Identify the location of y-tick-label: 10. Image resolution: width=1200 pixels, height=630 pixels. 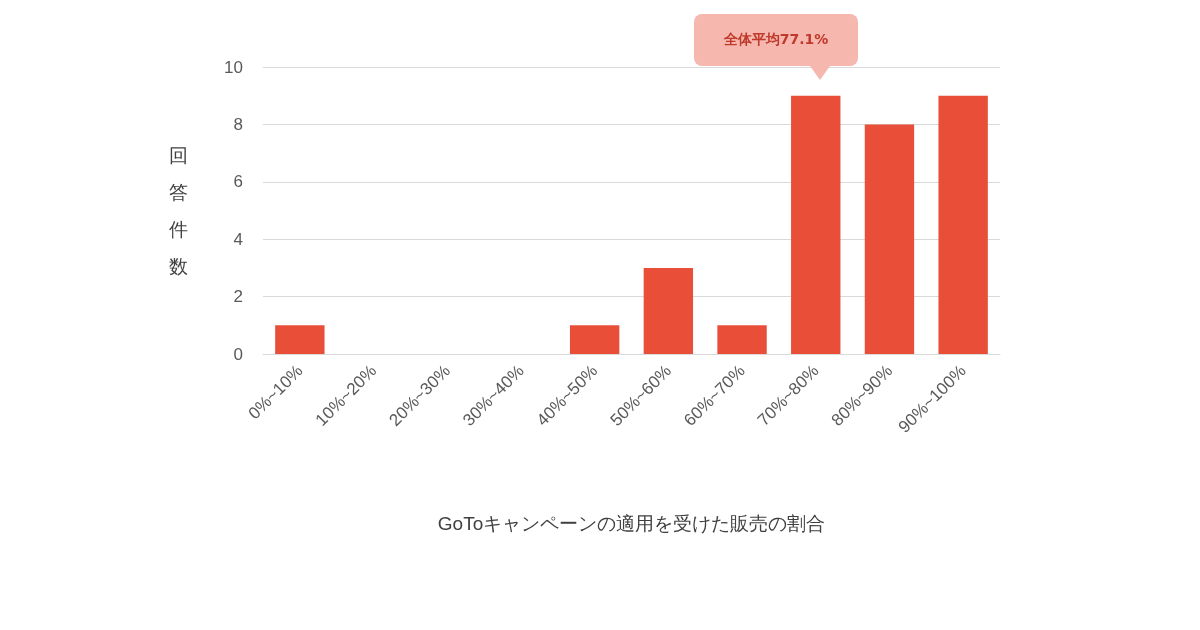
(233, 67).